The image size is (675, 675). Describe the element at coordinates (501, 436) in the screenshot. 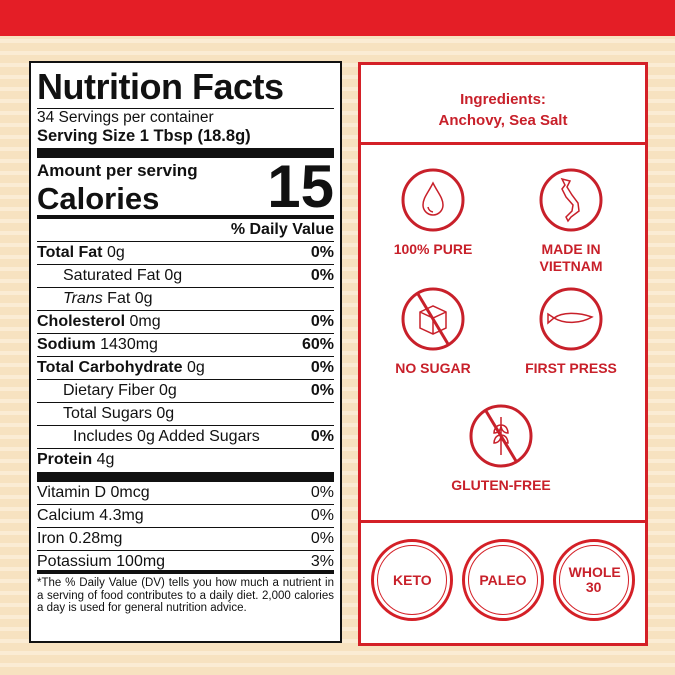

I see `no-wheat-icon` at that location.